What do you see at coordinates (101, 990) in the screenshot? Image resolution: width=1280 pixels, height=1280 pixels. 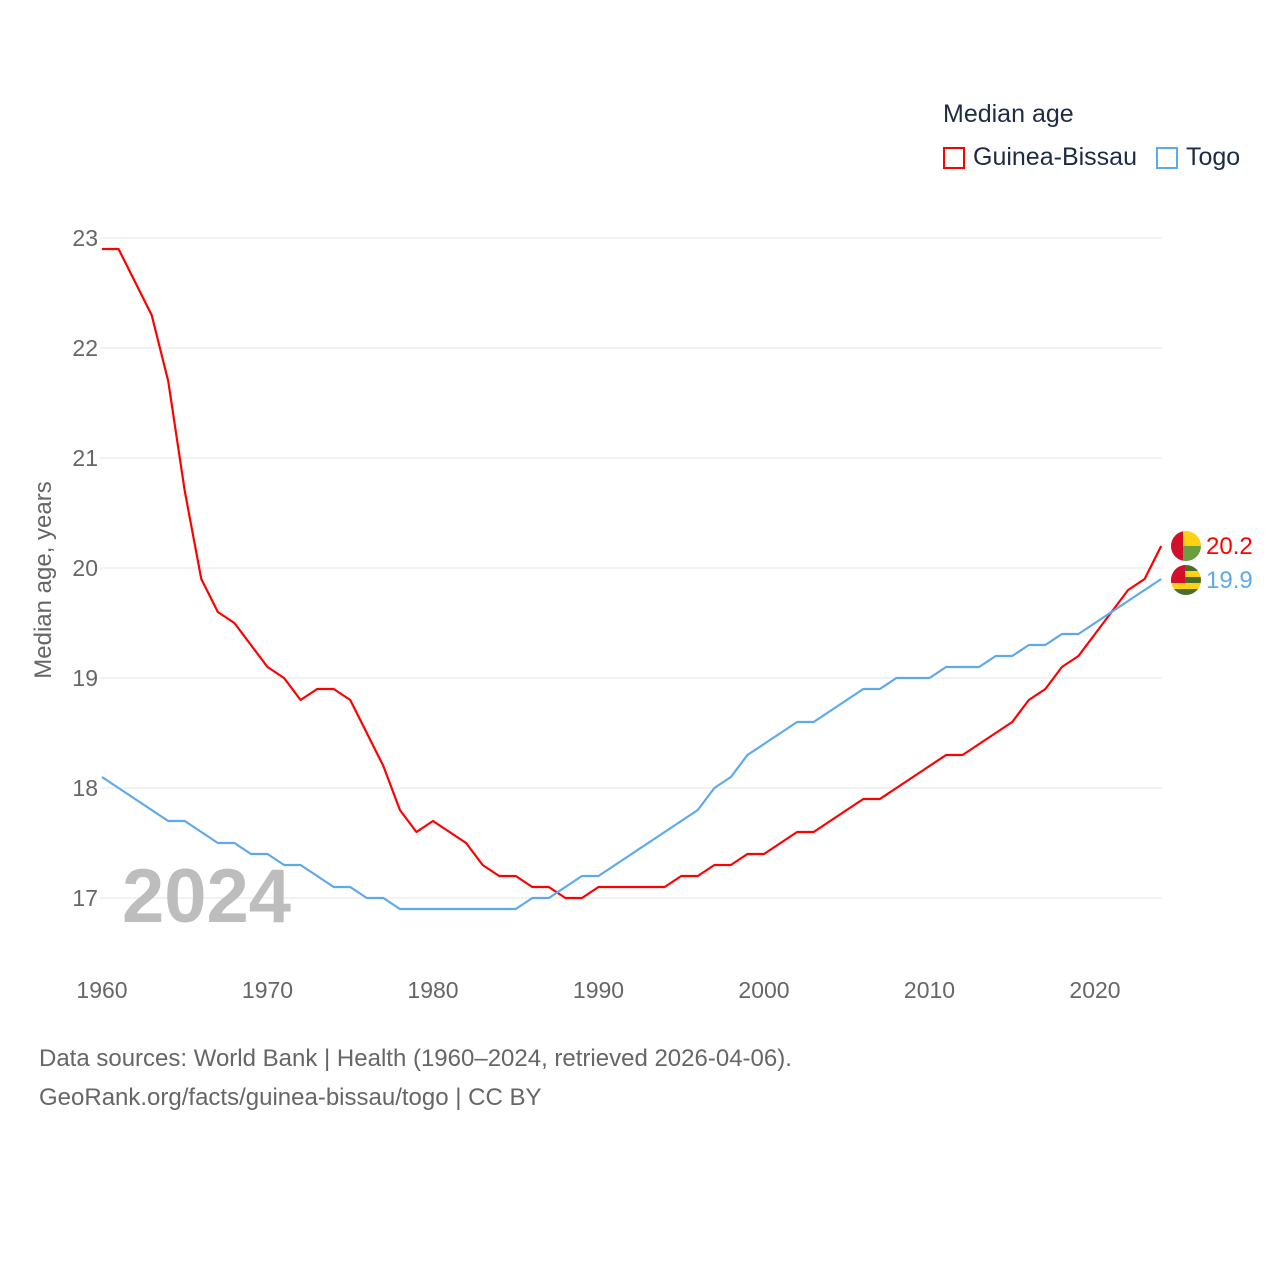 I see `x-tick-label: 1960` at bounding box center [101, 990].